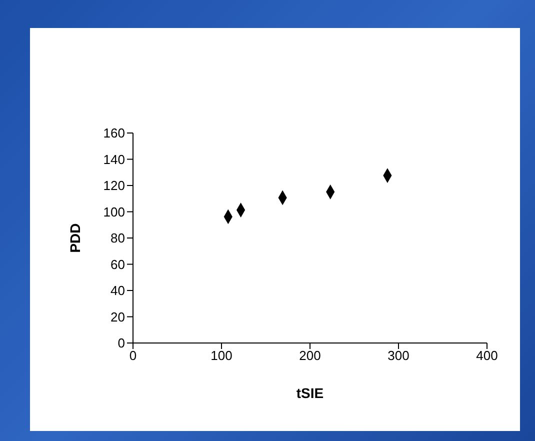 Image resolution: width=535 pixels, height=441 pixels. I want to click on y-tick-label: 80, so click(117, 238).